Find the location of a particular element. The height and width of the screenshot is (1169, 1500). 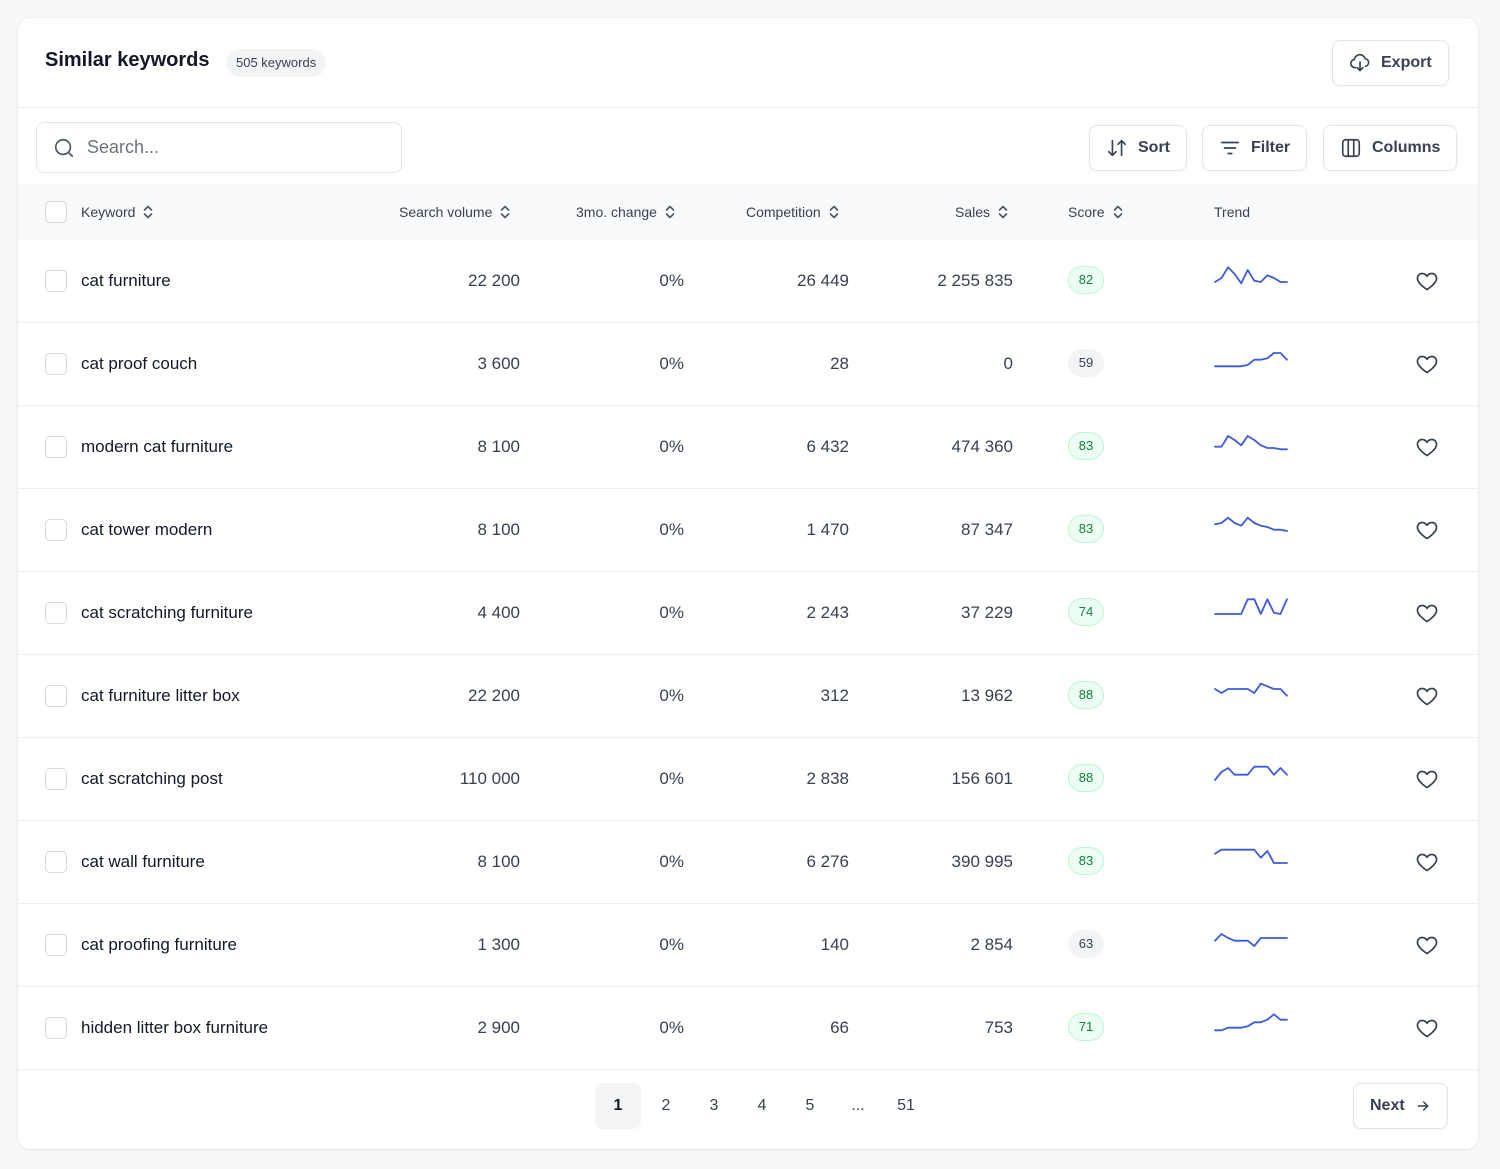

page-title: Similar keywords is located at coordinates (127, 60).